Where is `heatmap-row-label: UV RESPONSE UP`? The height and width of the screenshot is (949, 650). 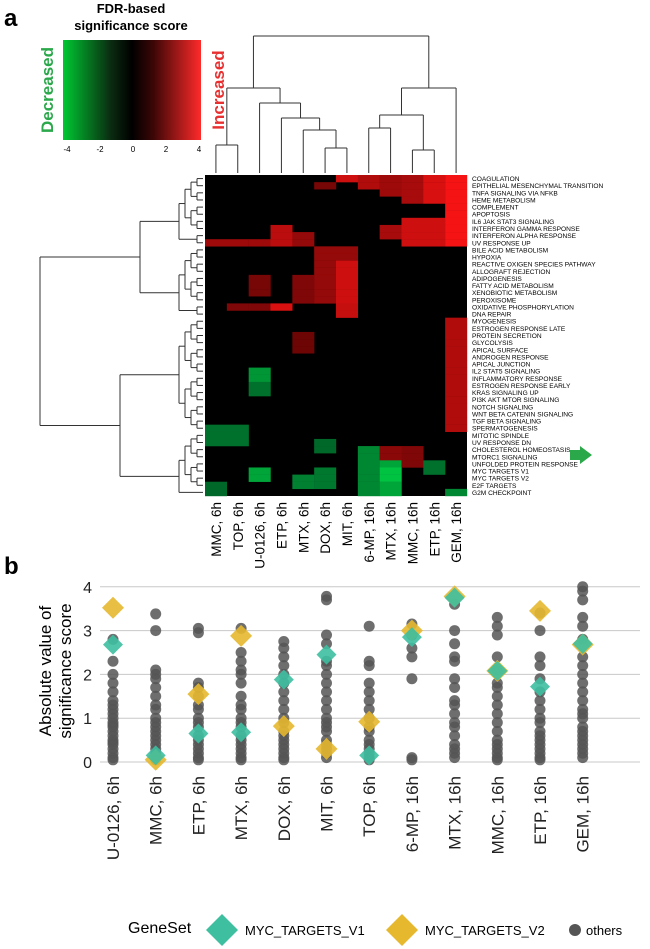
heatmap-row-label: UV RESPONSE UP is located at coordinates (501, 243).